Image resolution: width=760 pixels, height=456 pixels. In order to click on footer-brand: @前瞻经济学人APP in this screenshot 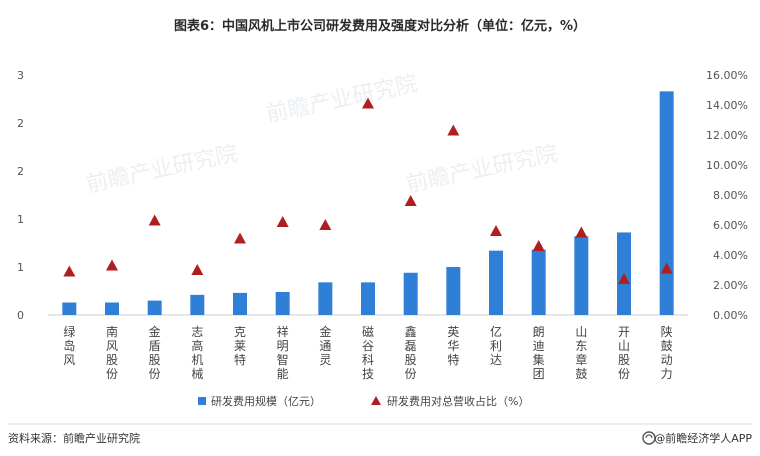, I will do `click(703, 438)`.